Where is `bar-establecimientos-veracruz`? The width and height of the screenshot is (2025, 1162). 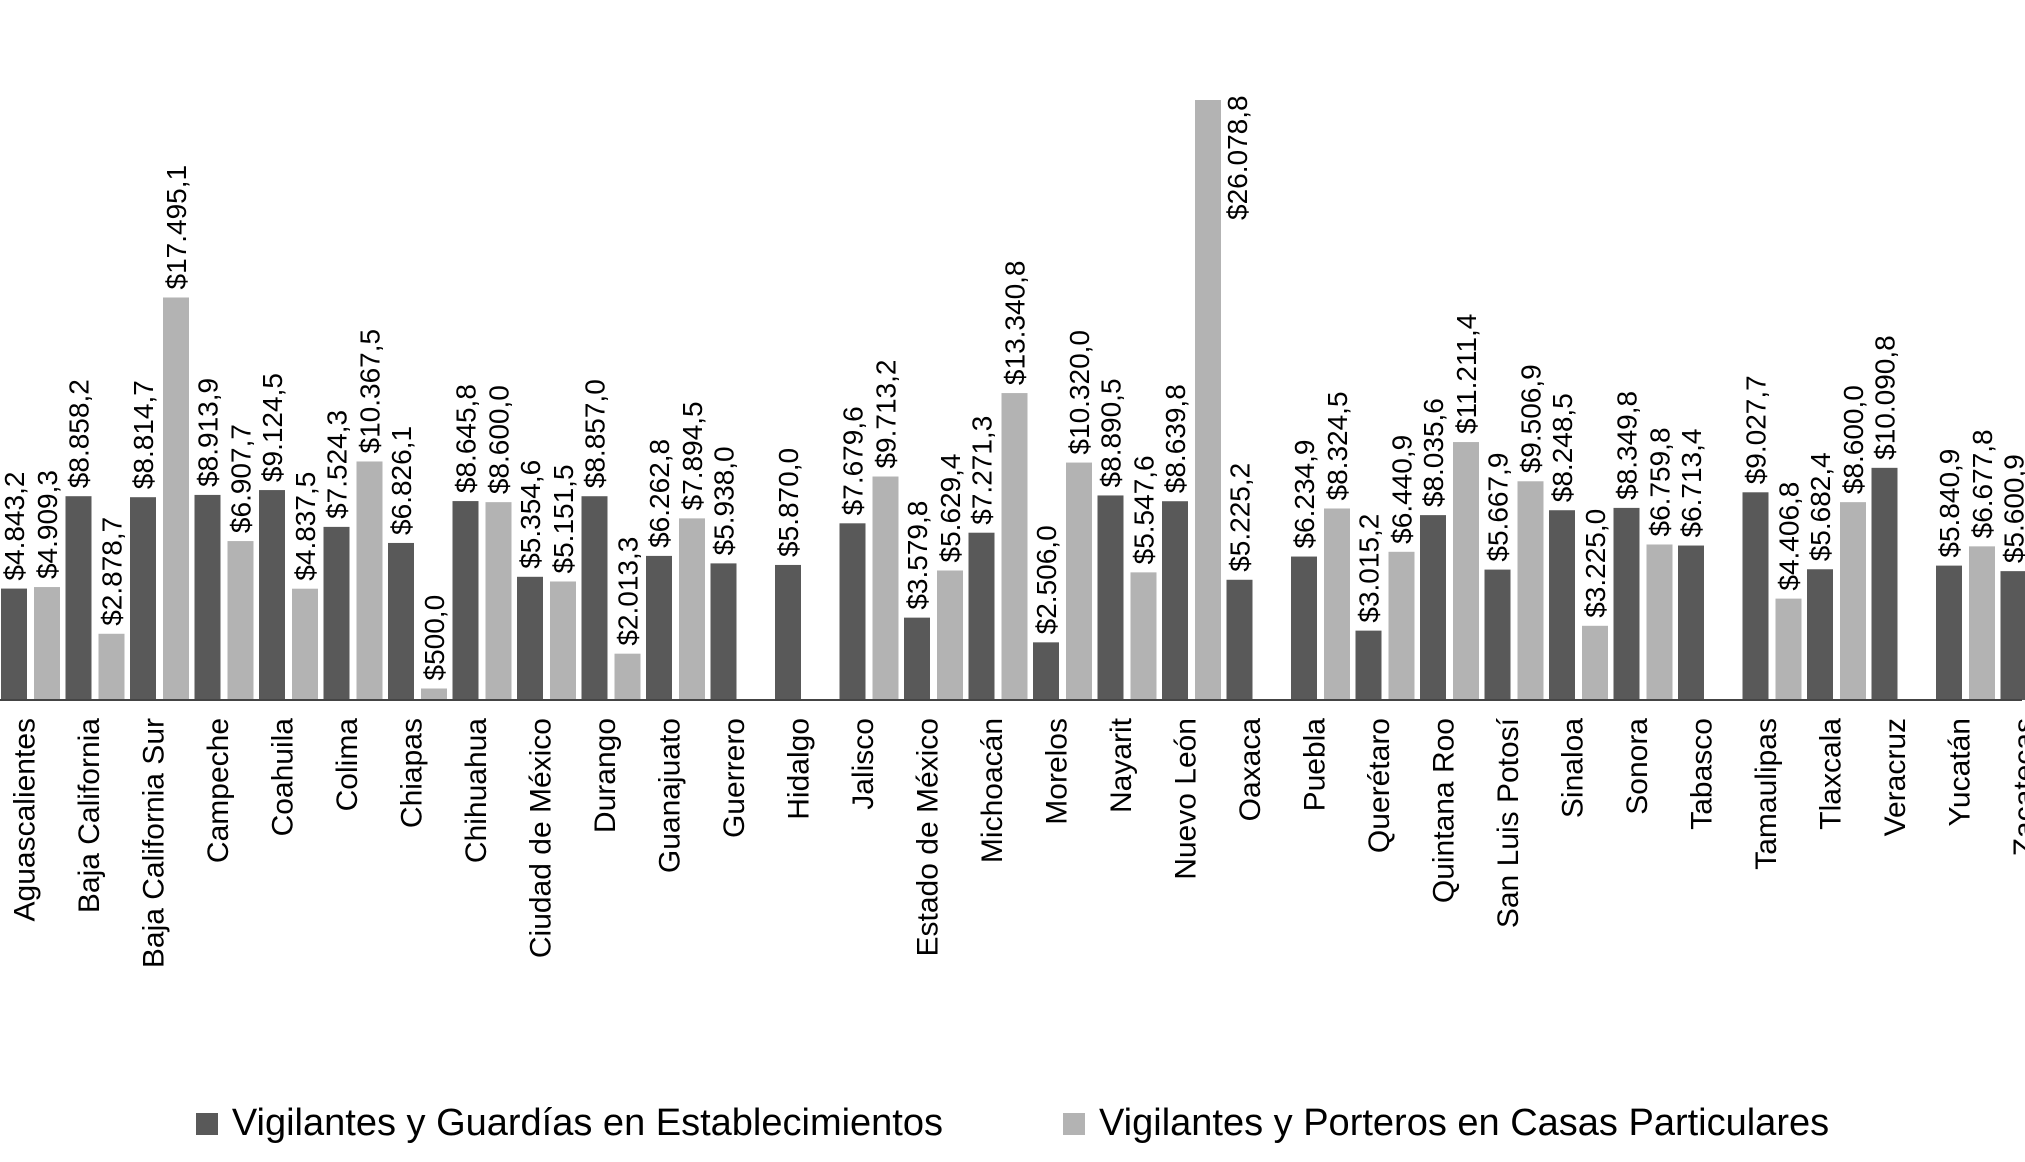
bar-establecimientos-veracruz is located at coordinates (1884, 583).